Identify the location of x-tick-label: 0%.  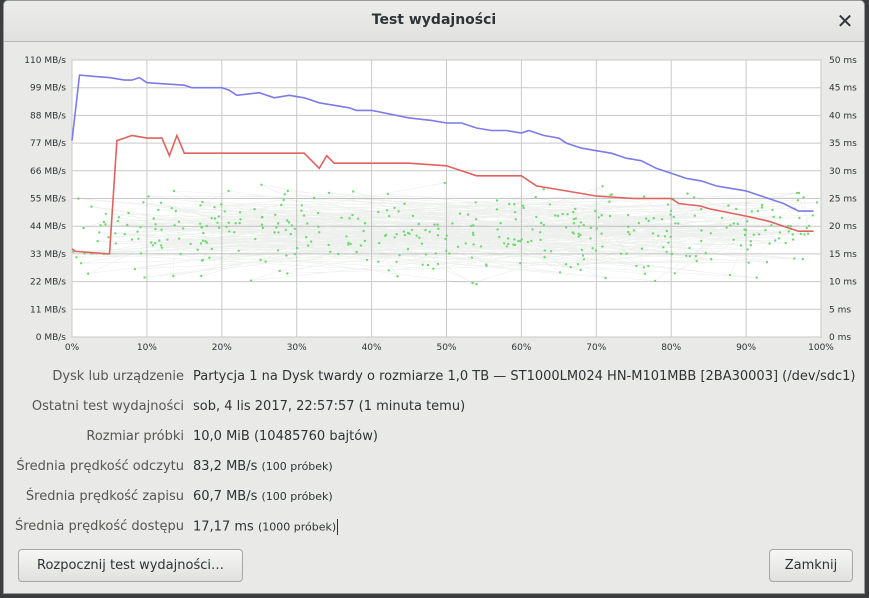
(72, 348).